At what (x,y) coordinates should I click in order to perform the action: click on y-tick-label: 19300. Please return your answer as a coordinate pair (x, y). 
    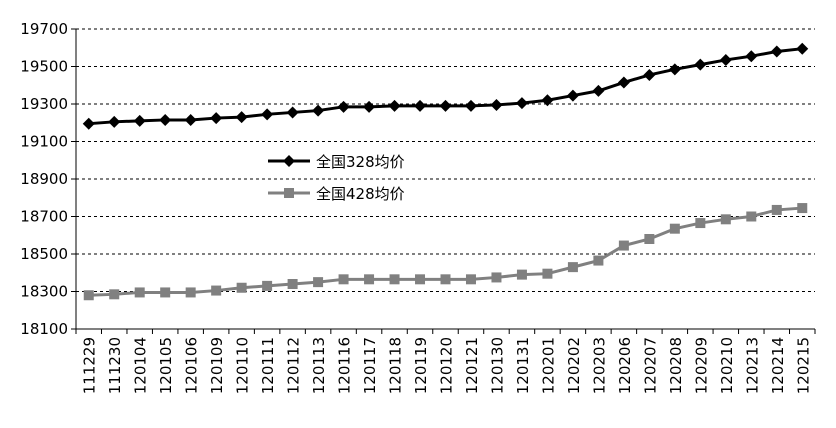
    Looking at the image, I should click on (44, 104).